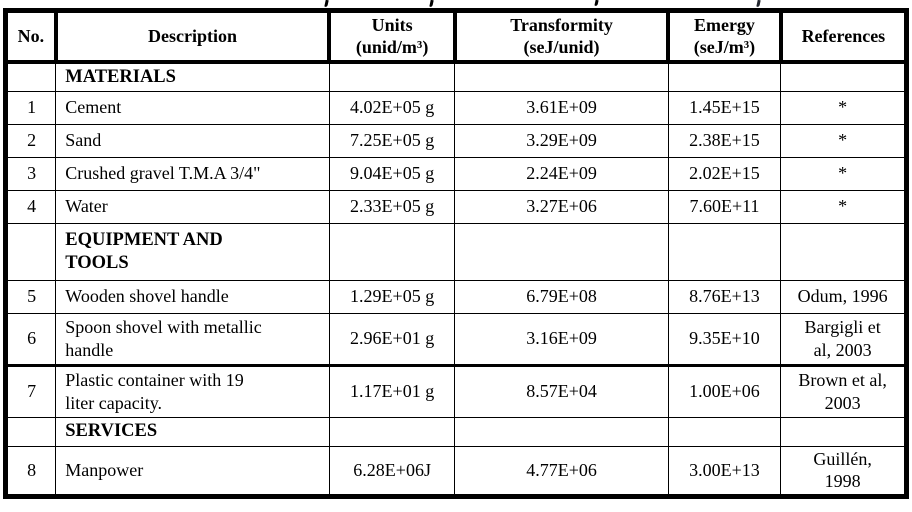 This screenshot has height=512, width=912. What do you see at coordinates (192, 296) in the screenshot?
I see `cell-description: Wooden shovel handle` at bounding box center [192, 296].